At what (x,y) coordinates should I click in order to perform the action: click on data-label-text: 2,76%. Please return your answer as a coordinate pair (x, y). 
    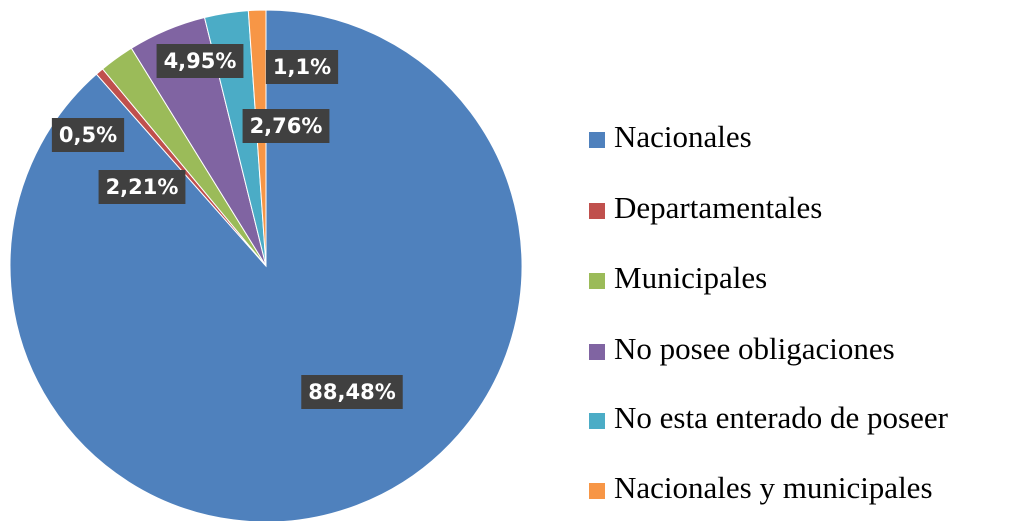
    Looking at the image, I should click on (286, 126).